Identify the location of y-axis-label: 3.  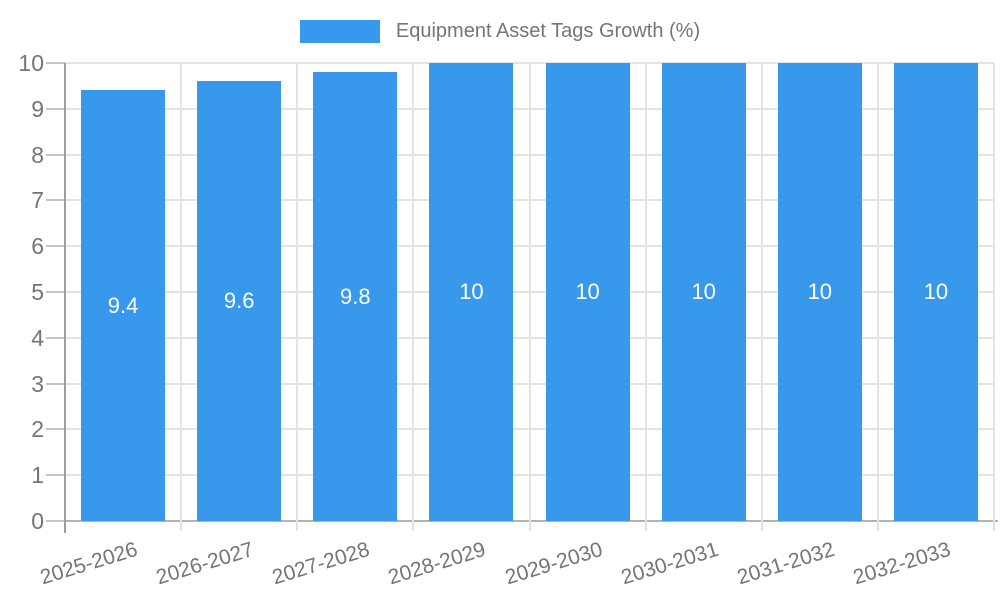
(37, 383).